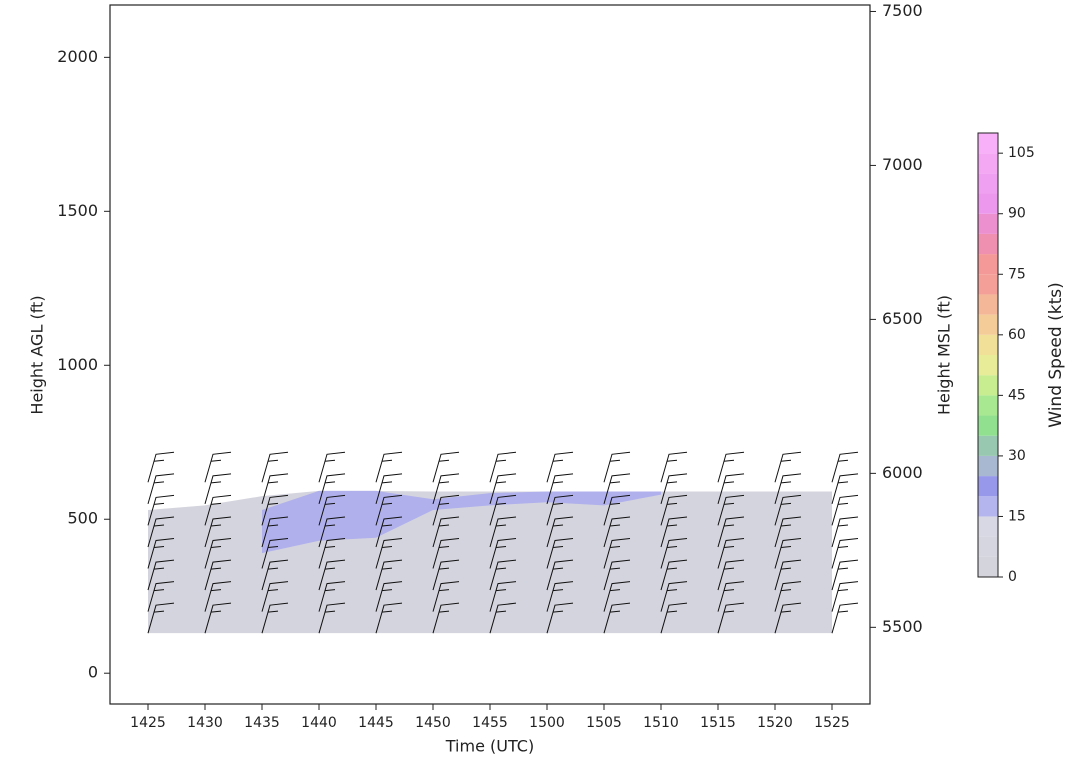 This screenshot has width=1069, height=764. What do you see at coordinates (93, 672) in the screenshot?
I see `y-tick-label: 0` at bounding box center [93, 672].